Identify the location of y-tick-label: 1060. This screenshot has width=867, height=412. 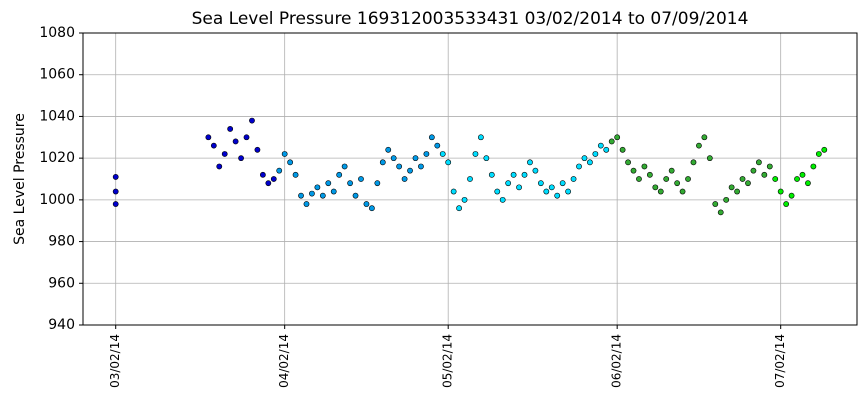
(57, 75).